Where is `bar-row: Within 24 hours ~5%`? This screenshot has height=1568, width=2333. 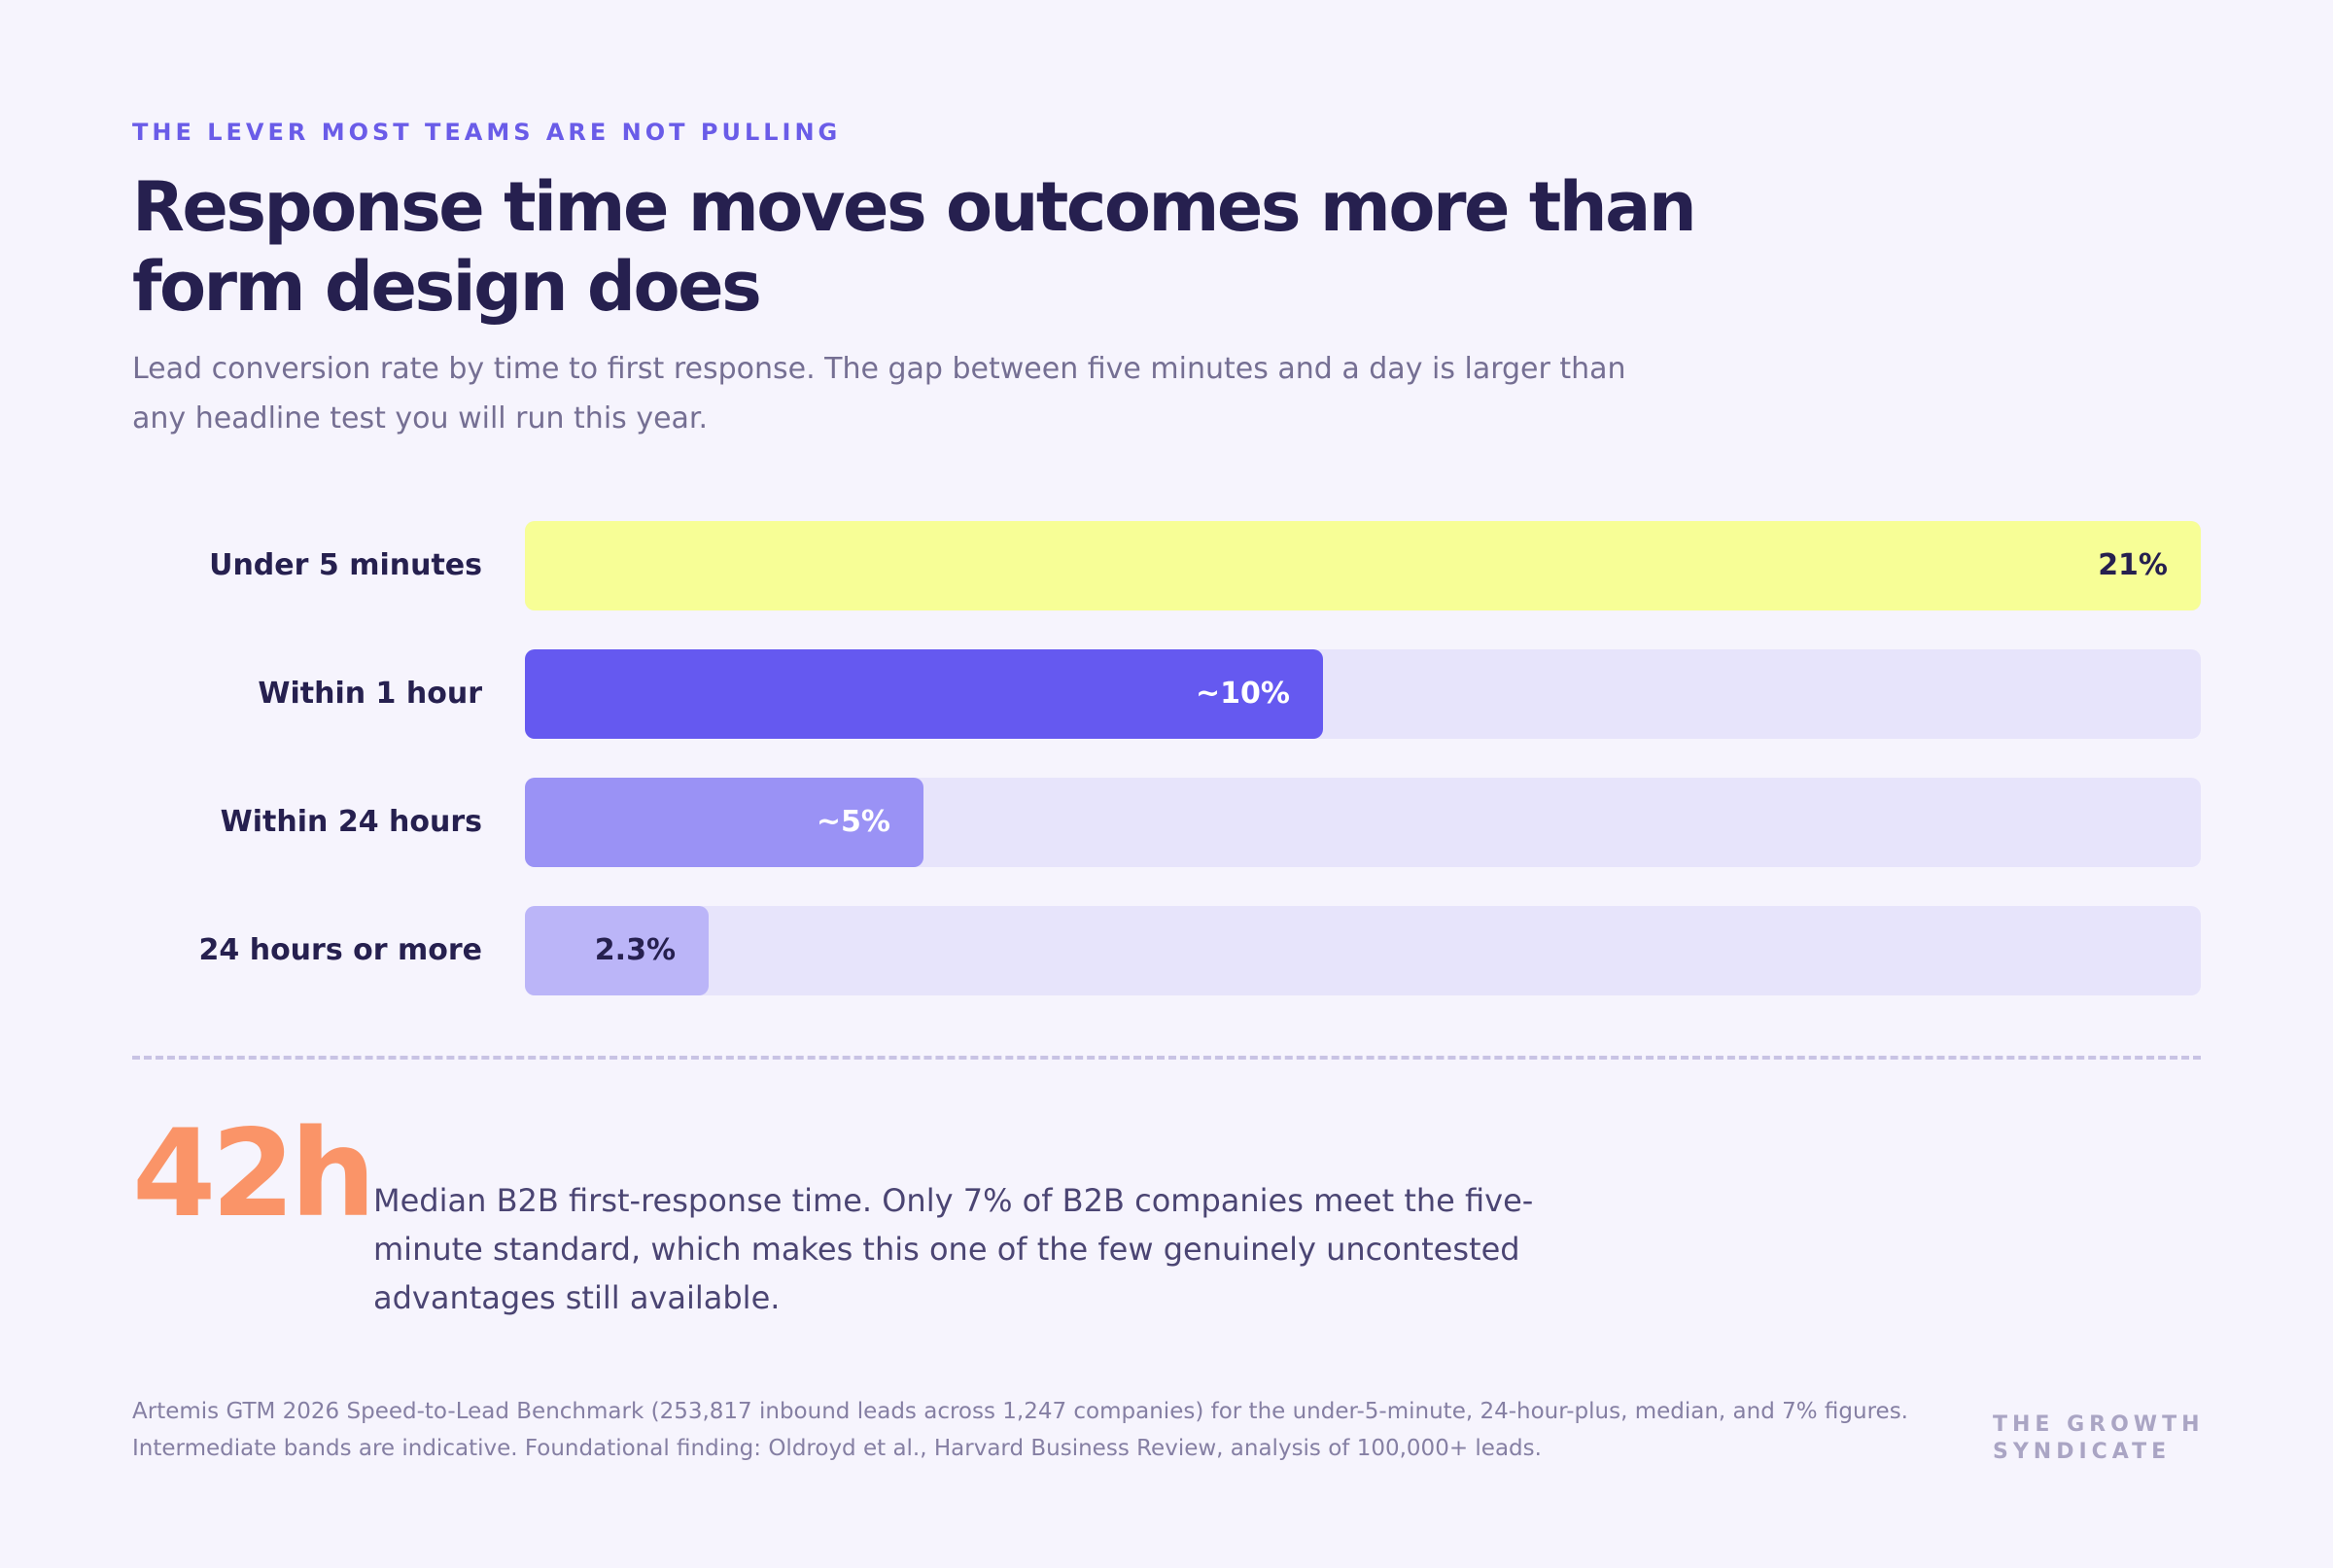
bar-row: Within 24 hours ~5% is located at coordinates (1166, 822).